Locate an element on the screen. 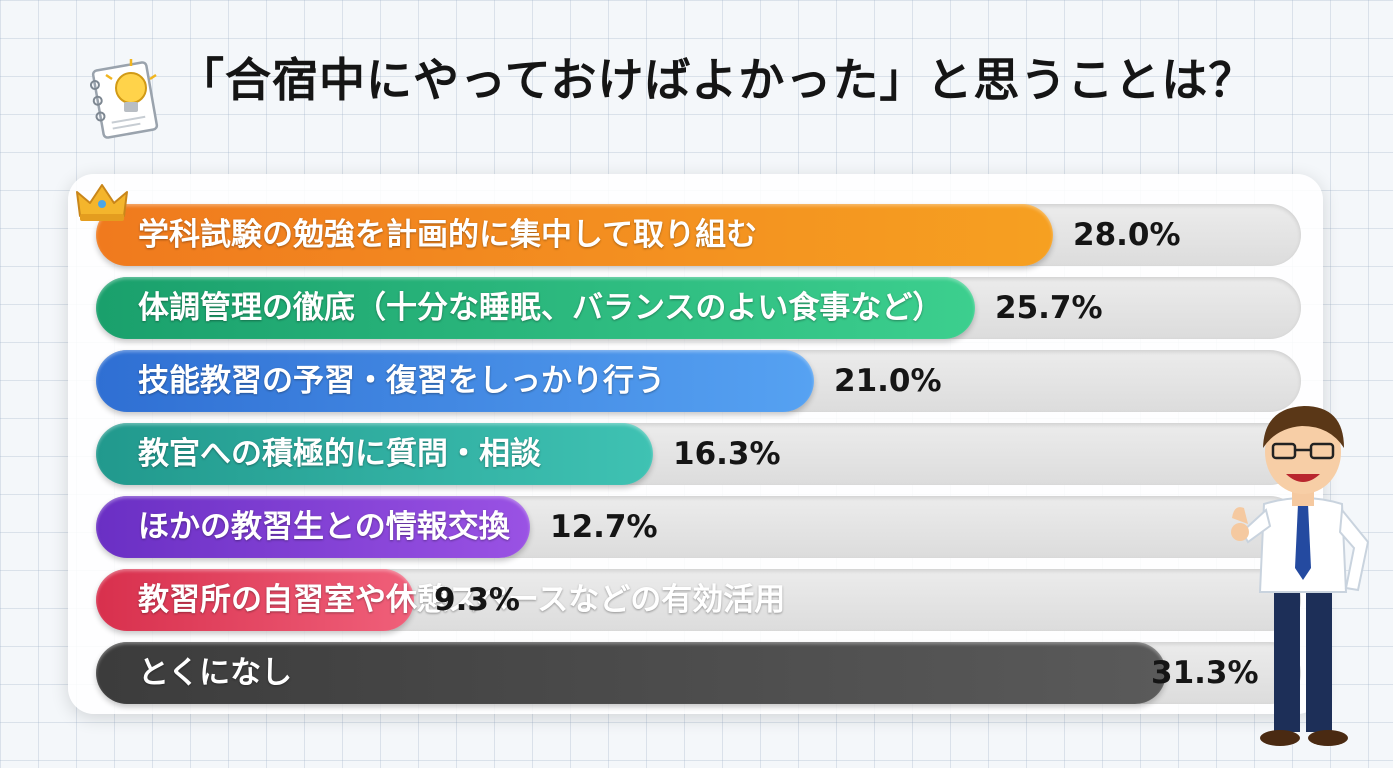 The image size is (1393, 768). bar-value-label: 16.3% is located at coordinates (727, 454).